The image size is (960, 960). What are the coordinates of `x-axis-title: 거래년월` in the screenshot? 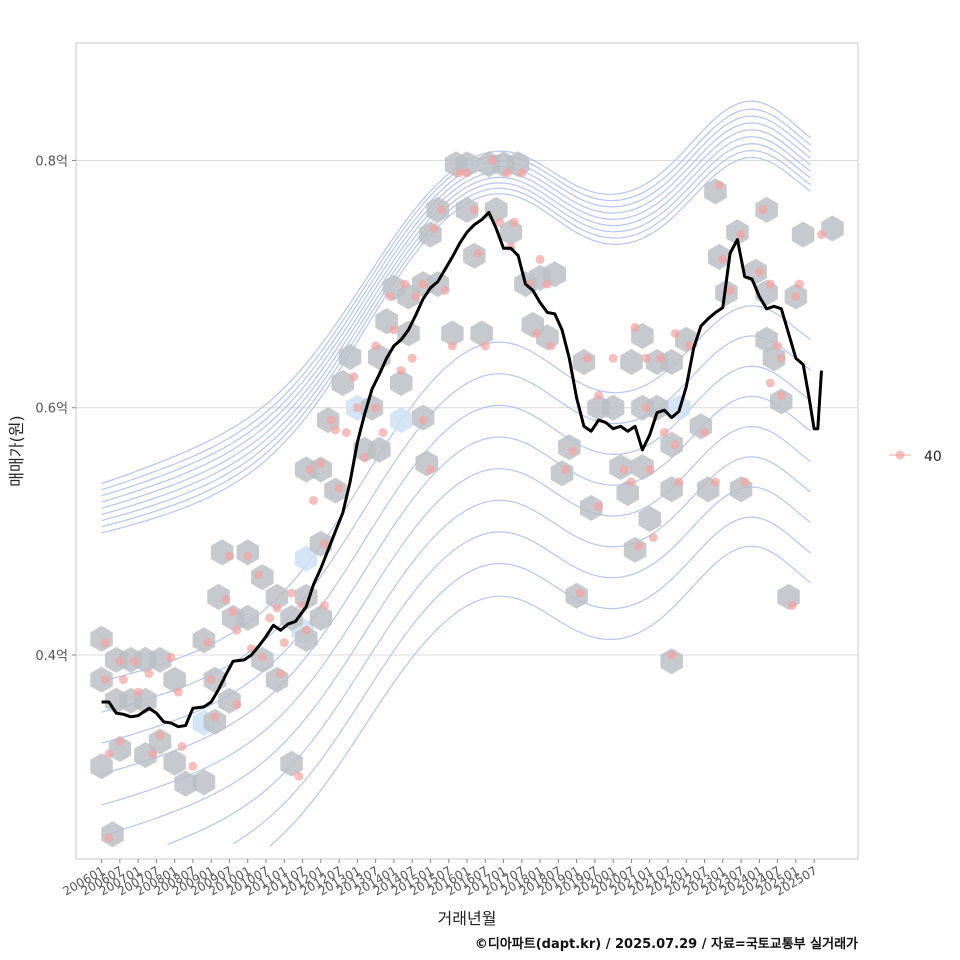 It's located at (467, 918).